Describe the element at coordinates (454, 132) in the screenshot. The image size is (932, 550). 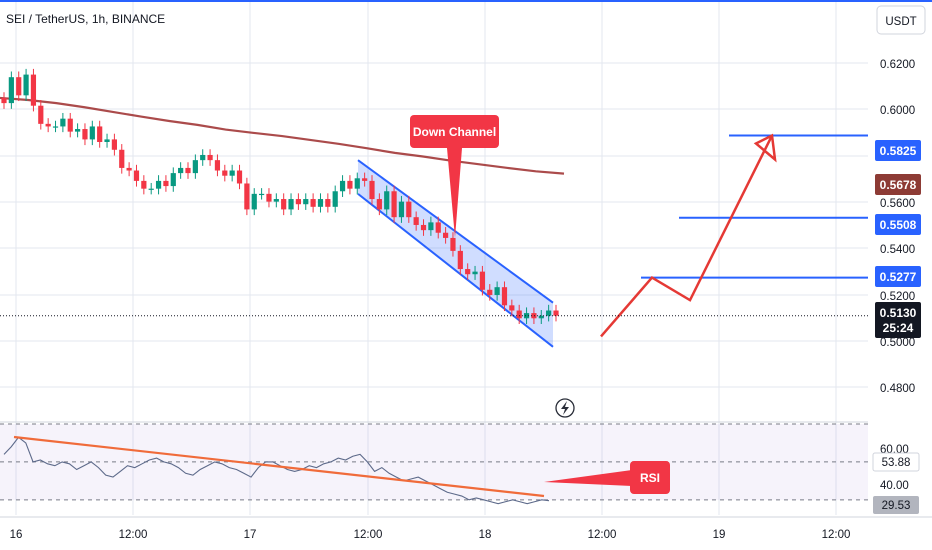
I see `channel-label: Down Channel` at that location.